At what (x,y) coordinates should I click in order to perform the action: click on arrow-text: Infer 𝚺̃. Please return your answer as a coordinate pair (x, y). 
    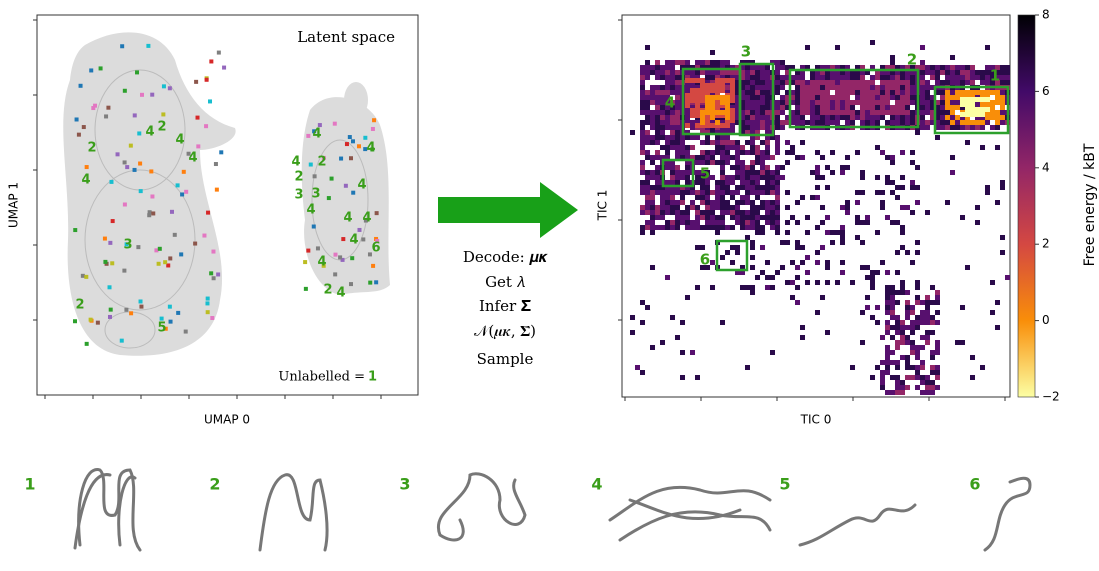
    Looking at the image, I should click on (505, 306).